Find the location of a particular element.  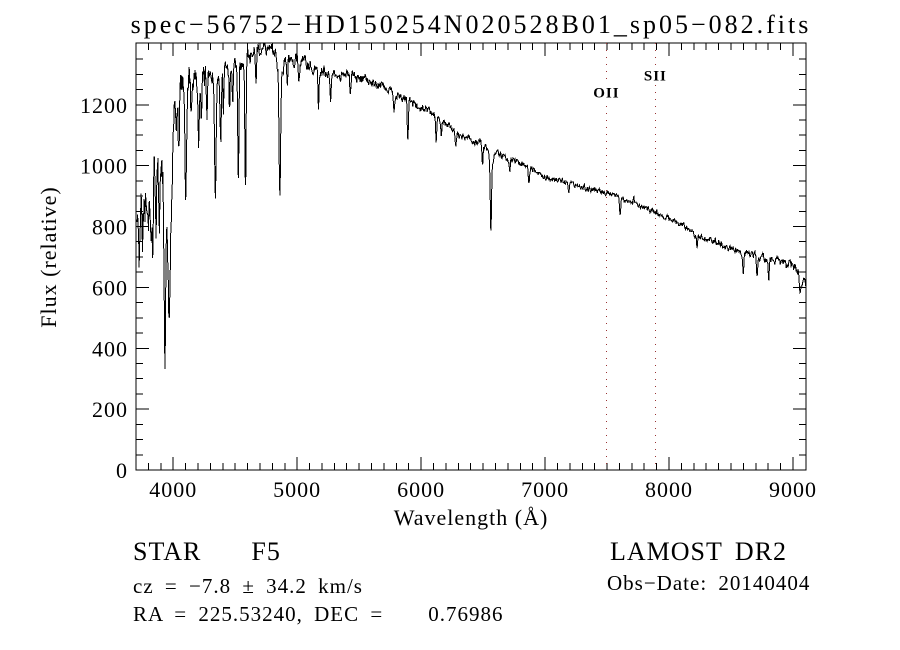

x-tick-label: 4000 is located at coordinates (173, 489).